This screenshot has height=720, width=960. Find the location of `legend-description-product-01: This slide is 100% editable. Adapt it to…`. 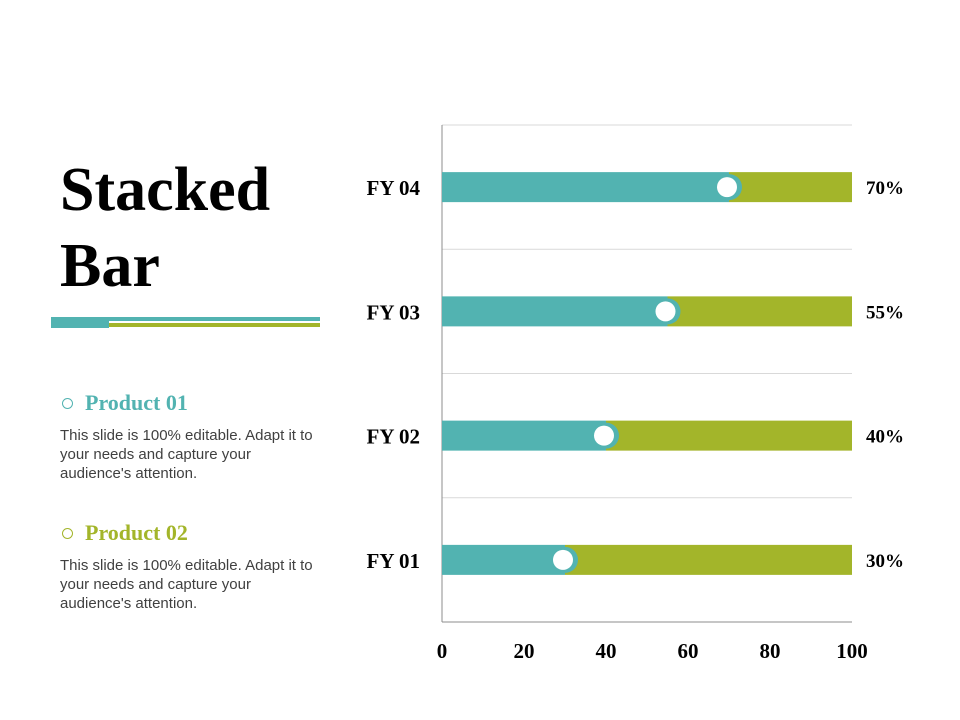

legend-description-product-01: This slide is 100% editable. Adapt it to… is located at coordinates (186, 454).